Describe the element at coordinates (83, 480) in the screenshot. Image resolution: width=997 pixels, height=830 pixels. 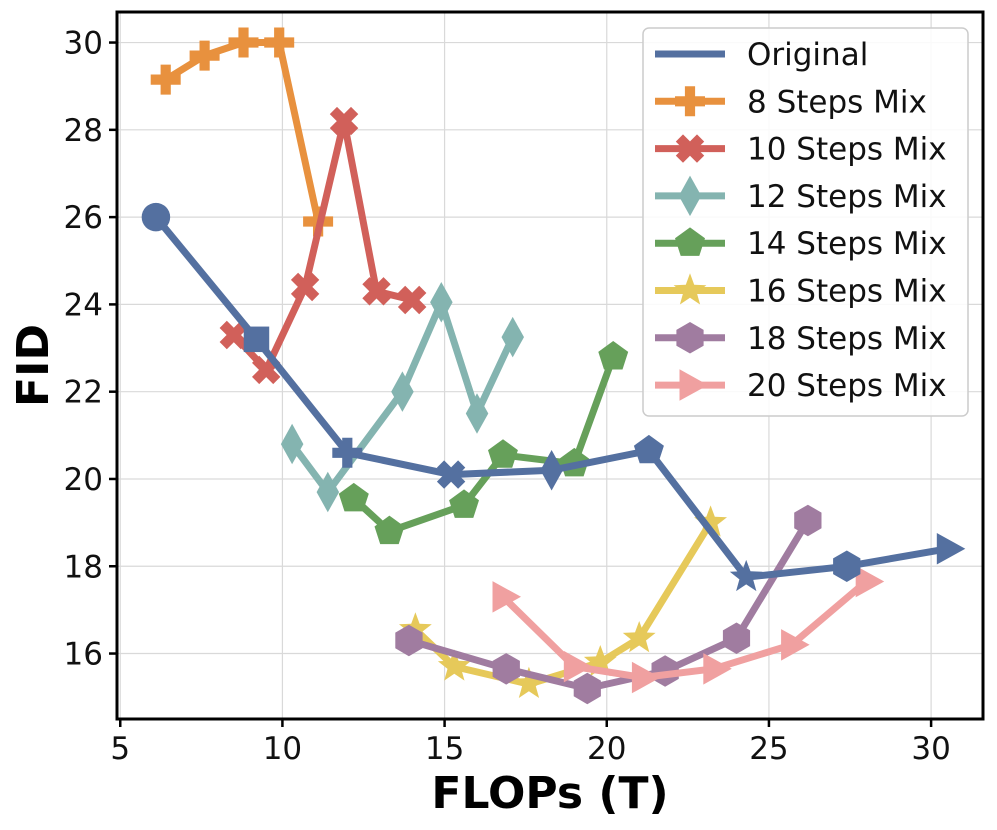
I see `y-tick-label: 20` at that location.